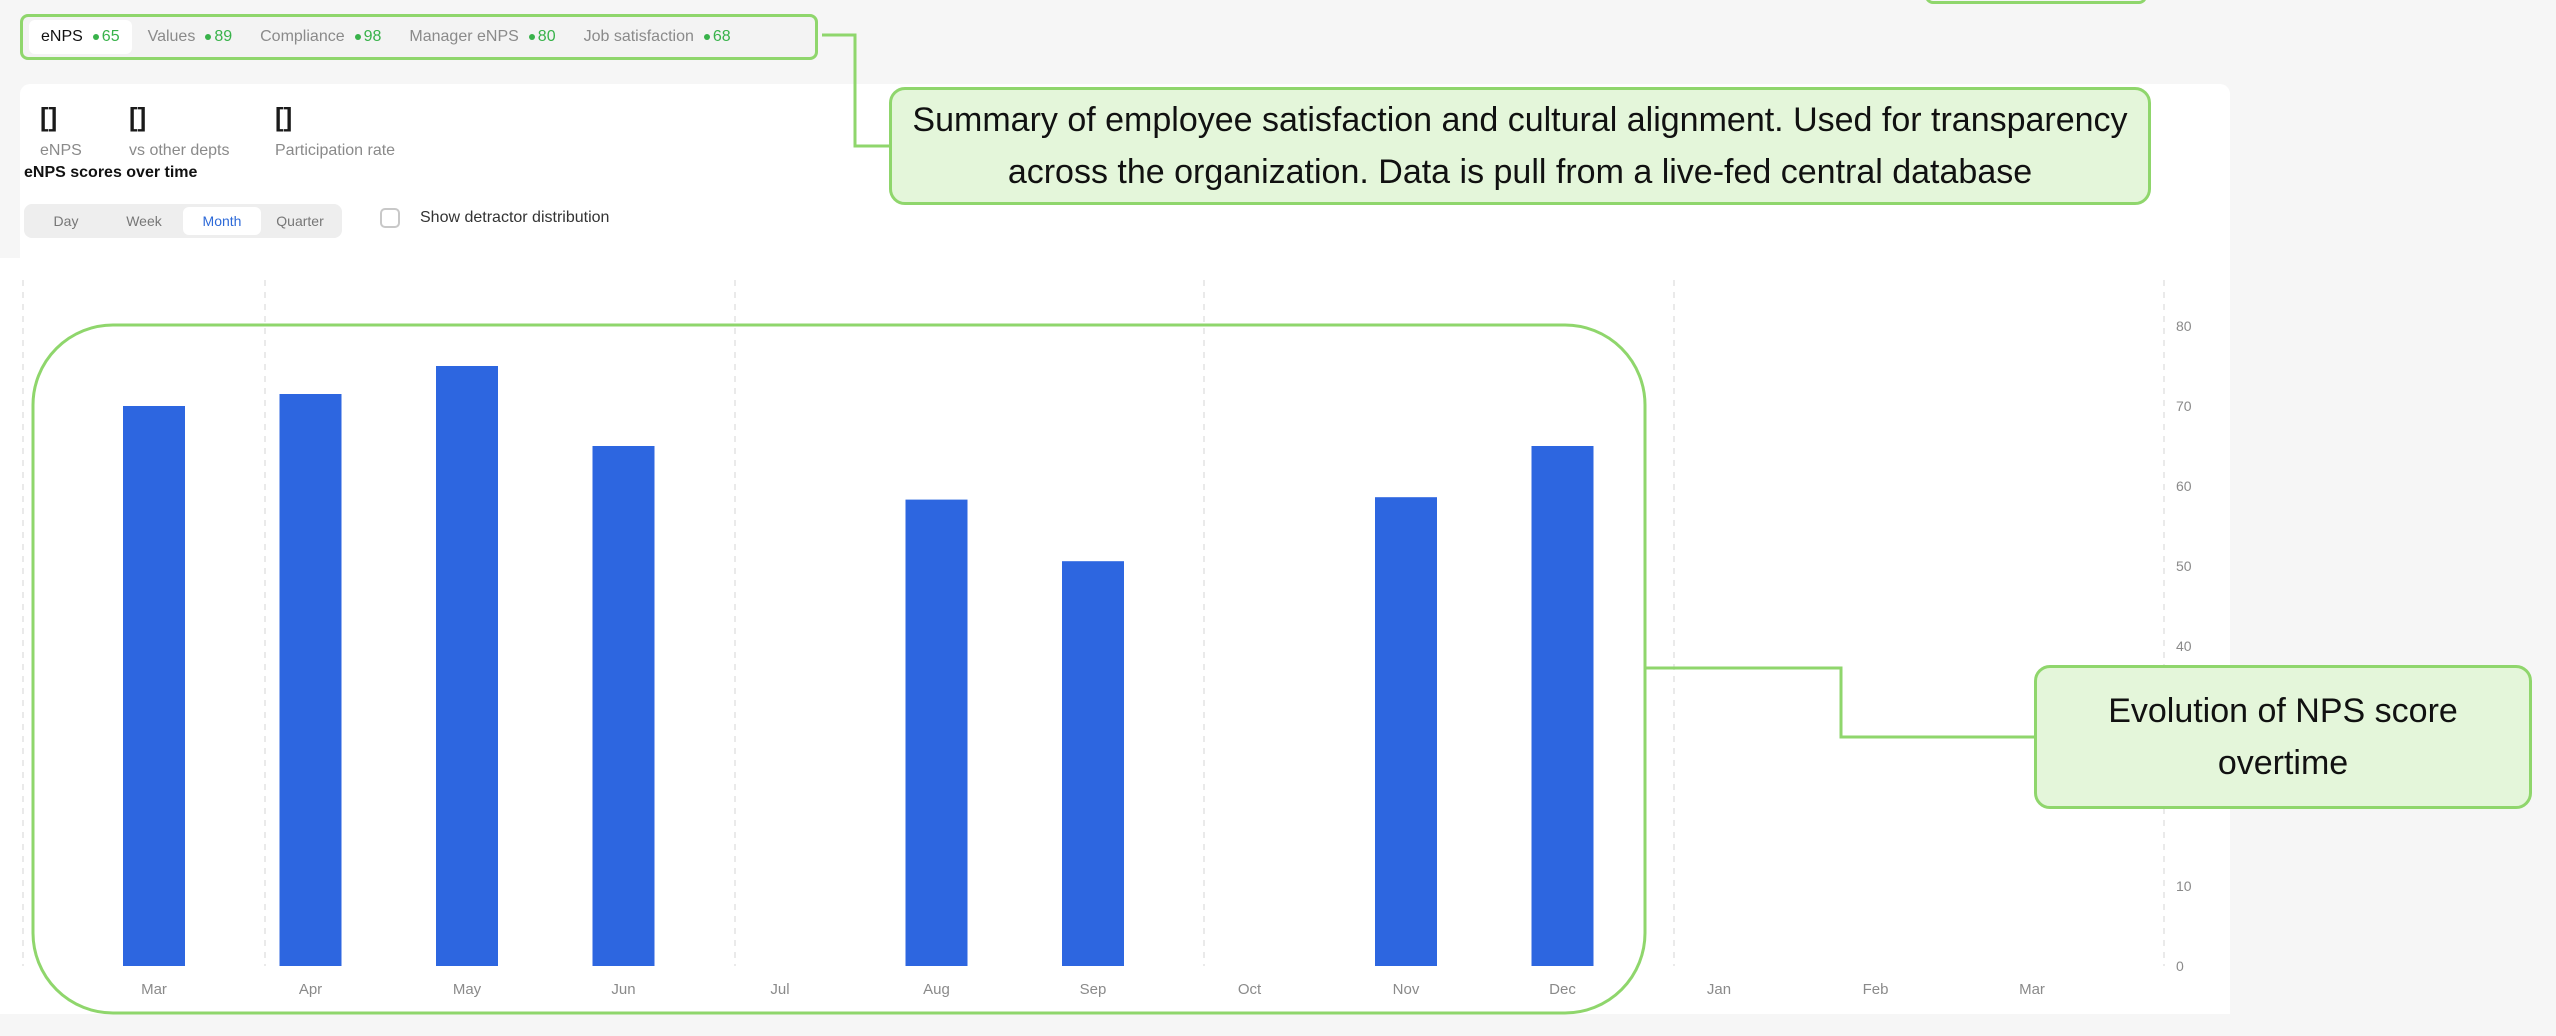 The height and width of the screenshot is (1036, 2556). Describe the element at coordinates (1406, 989) in the screenshot. I see `x-tick-label: Nov` at that location.